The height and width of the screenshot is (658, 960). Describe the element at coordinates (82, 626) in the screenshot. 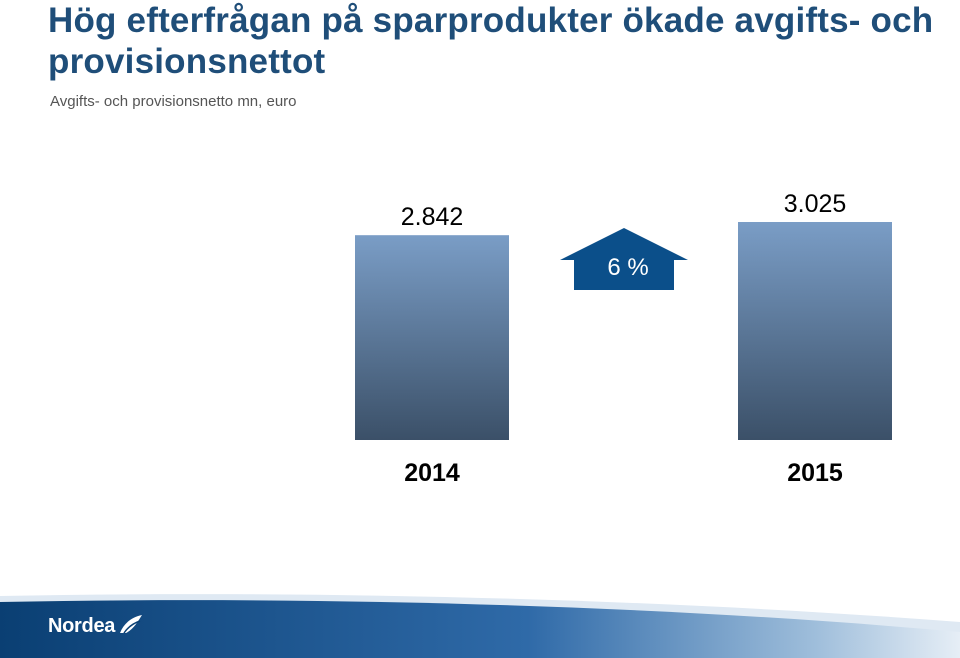

I see `logo-text: Nordea` at that location.